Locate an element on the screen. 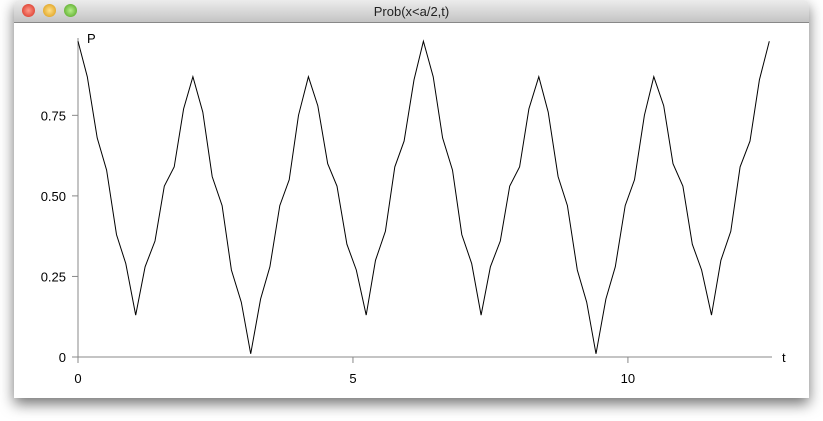 The height and width of the screenshot is (421, 823). x-axis-label: t is located at coordinates (784, 357).